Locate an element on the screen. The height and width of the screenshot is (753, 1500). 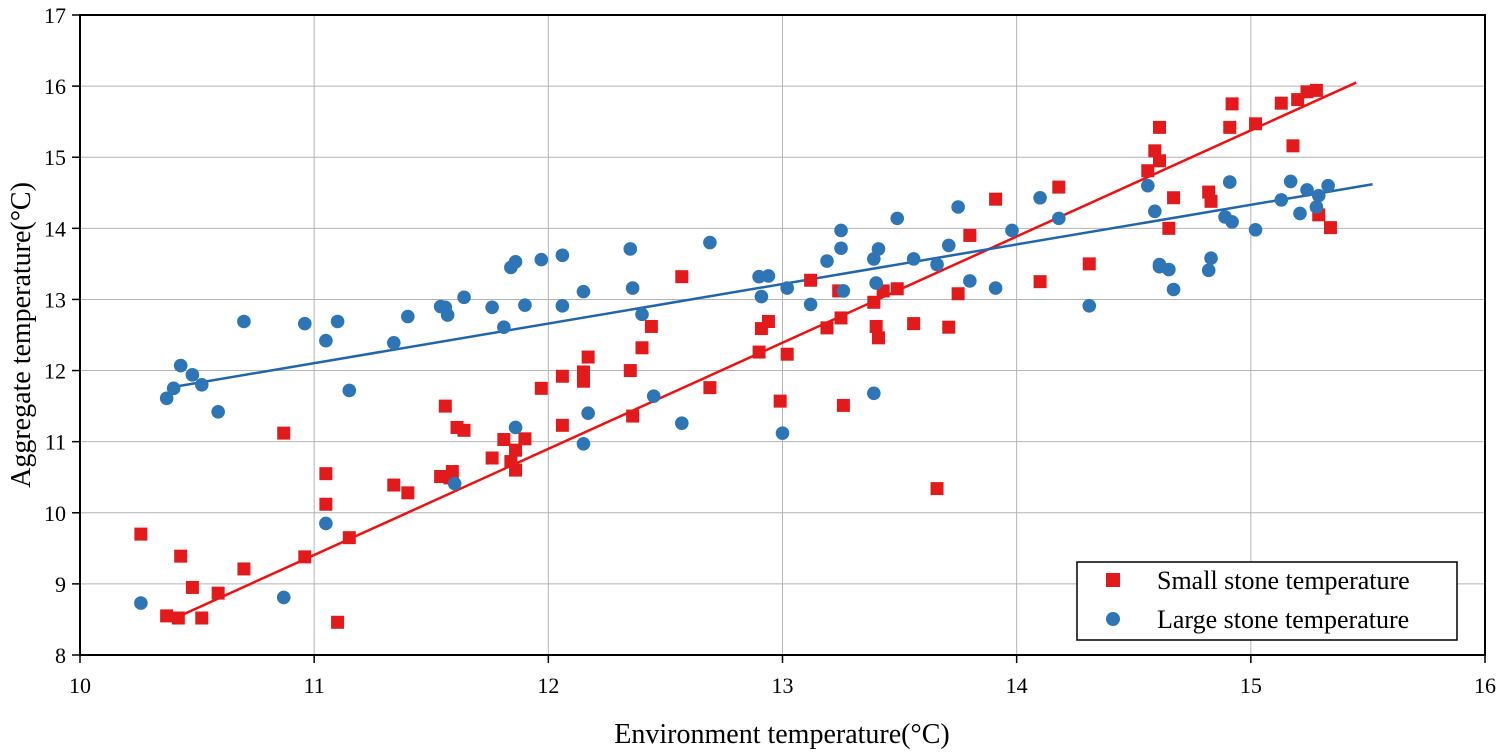
y-tick-label: 10 is located at coordinates (55, 513).